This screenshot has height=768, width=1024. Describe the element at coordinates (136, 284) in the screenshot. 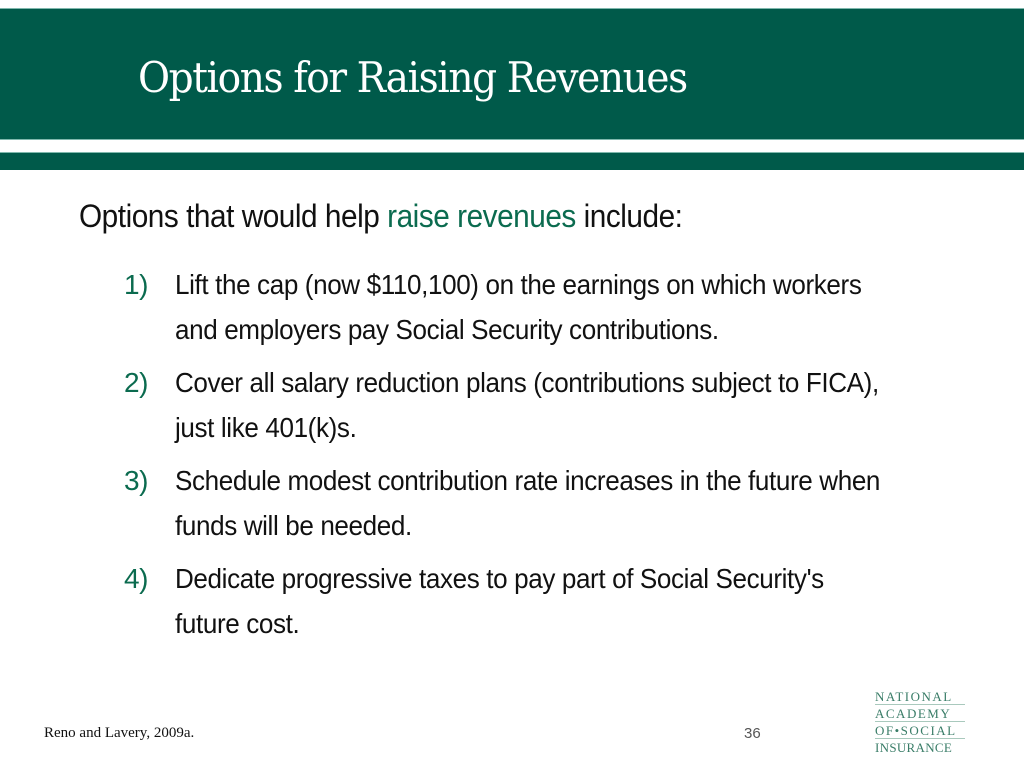

I see `list-number: 1)` at that location.